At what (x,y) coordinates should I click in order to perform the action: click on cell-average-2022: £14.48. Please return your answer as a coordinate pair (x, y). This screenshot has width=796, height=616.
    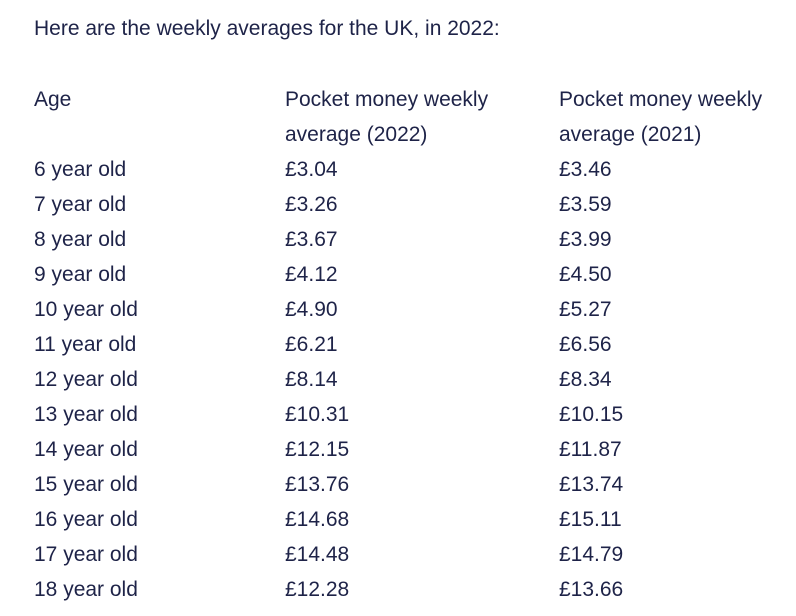
    Looking at the image, I should click on (317, 554).